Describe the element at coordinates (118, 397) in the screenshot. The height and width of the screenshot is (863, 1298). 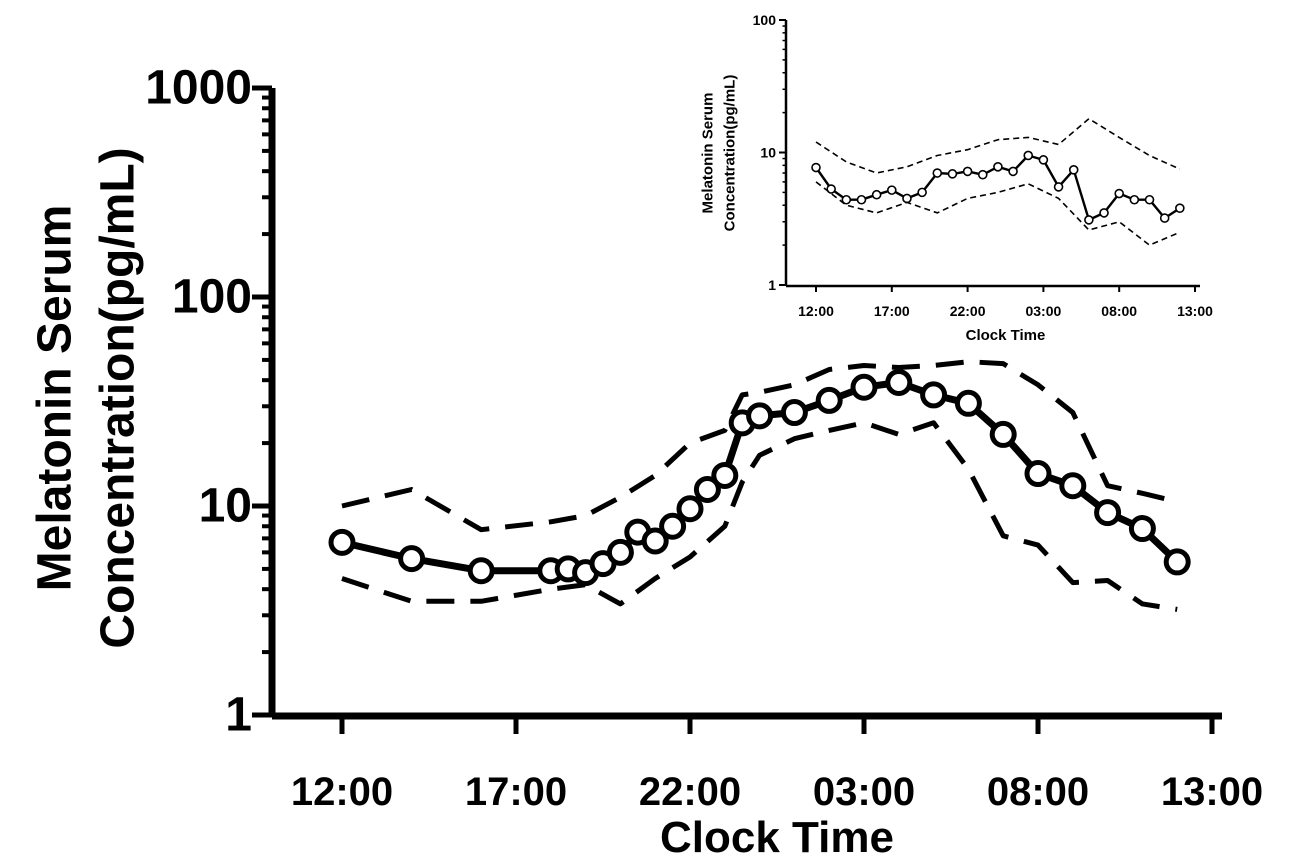
I see `main-y-axis-title-line: Concentration(pg/mL)` at that location.